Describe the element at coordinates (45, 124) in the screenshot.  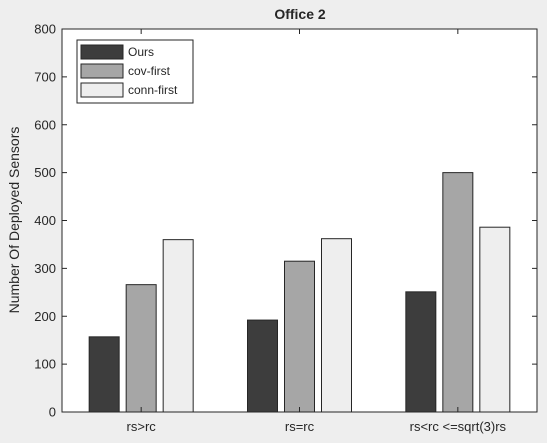
I see `y-tick-label: 600` at that location.